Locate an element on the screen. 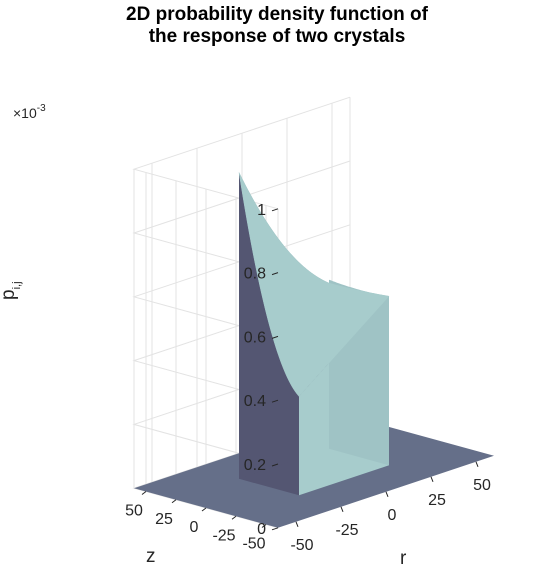 The height and width of the screenshot is (568, 554). chart-title-line-2: the response of two crystals is located at coordinates (277, 36).